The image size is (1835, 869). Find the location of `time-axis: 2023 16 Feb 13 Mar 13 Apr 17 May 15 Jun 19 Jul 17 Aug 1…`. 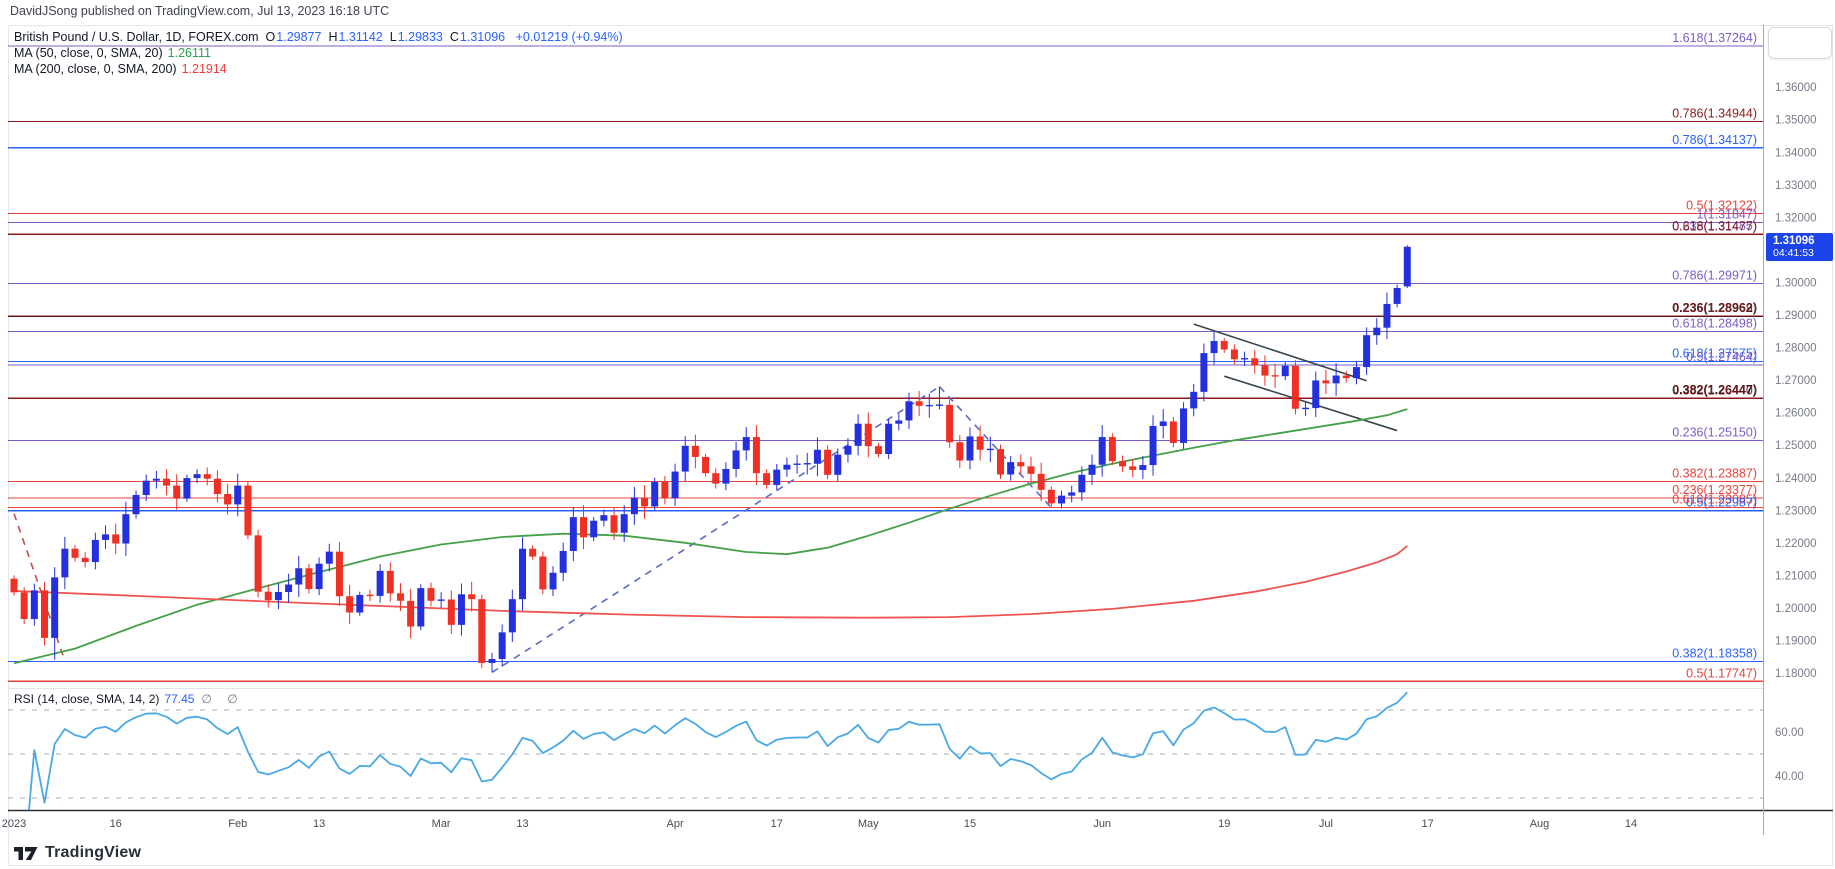

time-axis: 2023 16 Feb 13 Mar 13 Apr 17 May 15 Jun 19 Jul 17 Aug 1… is located at coordinates (819, 824).